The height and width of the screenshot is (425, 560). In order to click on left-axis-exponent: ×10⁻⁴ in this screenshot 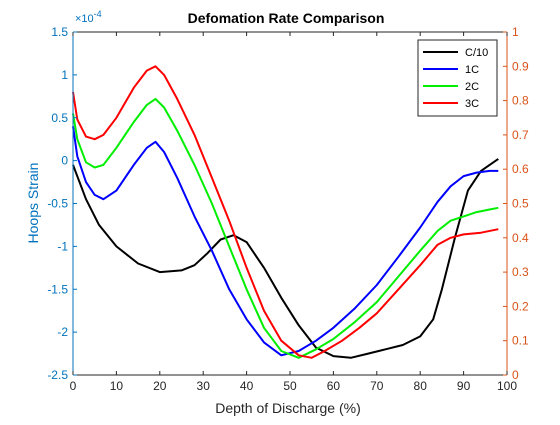, I will do `click(88, 17)`.